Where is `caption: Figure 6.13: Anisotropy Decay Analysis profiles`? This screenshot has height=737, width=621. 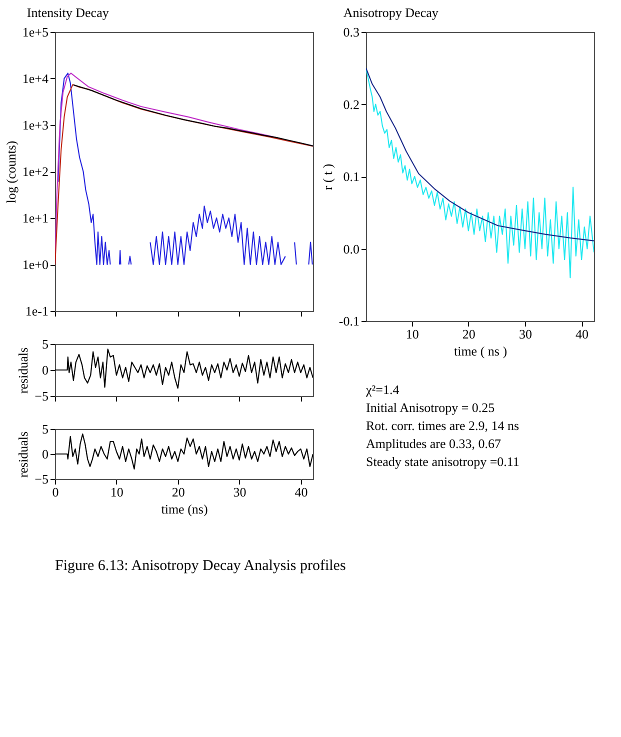
caption: Figure 6.13: Anisotropy Decay Analysis profiles is located at coordinates (200, 566).